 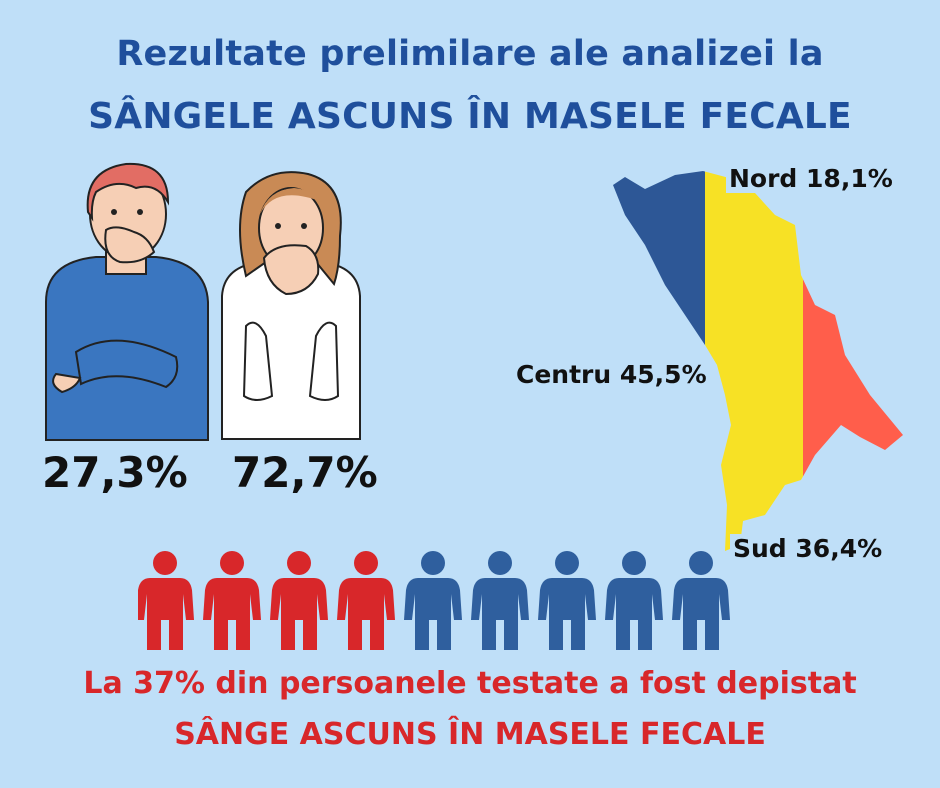 I want to click on footer-line-2: SÂNGE ASCUNS ÎN MASELE FECALE, so click(x=470, y=734).